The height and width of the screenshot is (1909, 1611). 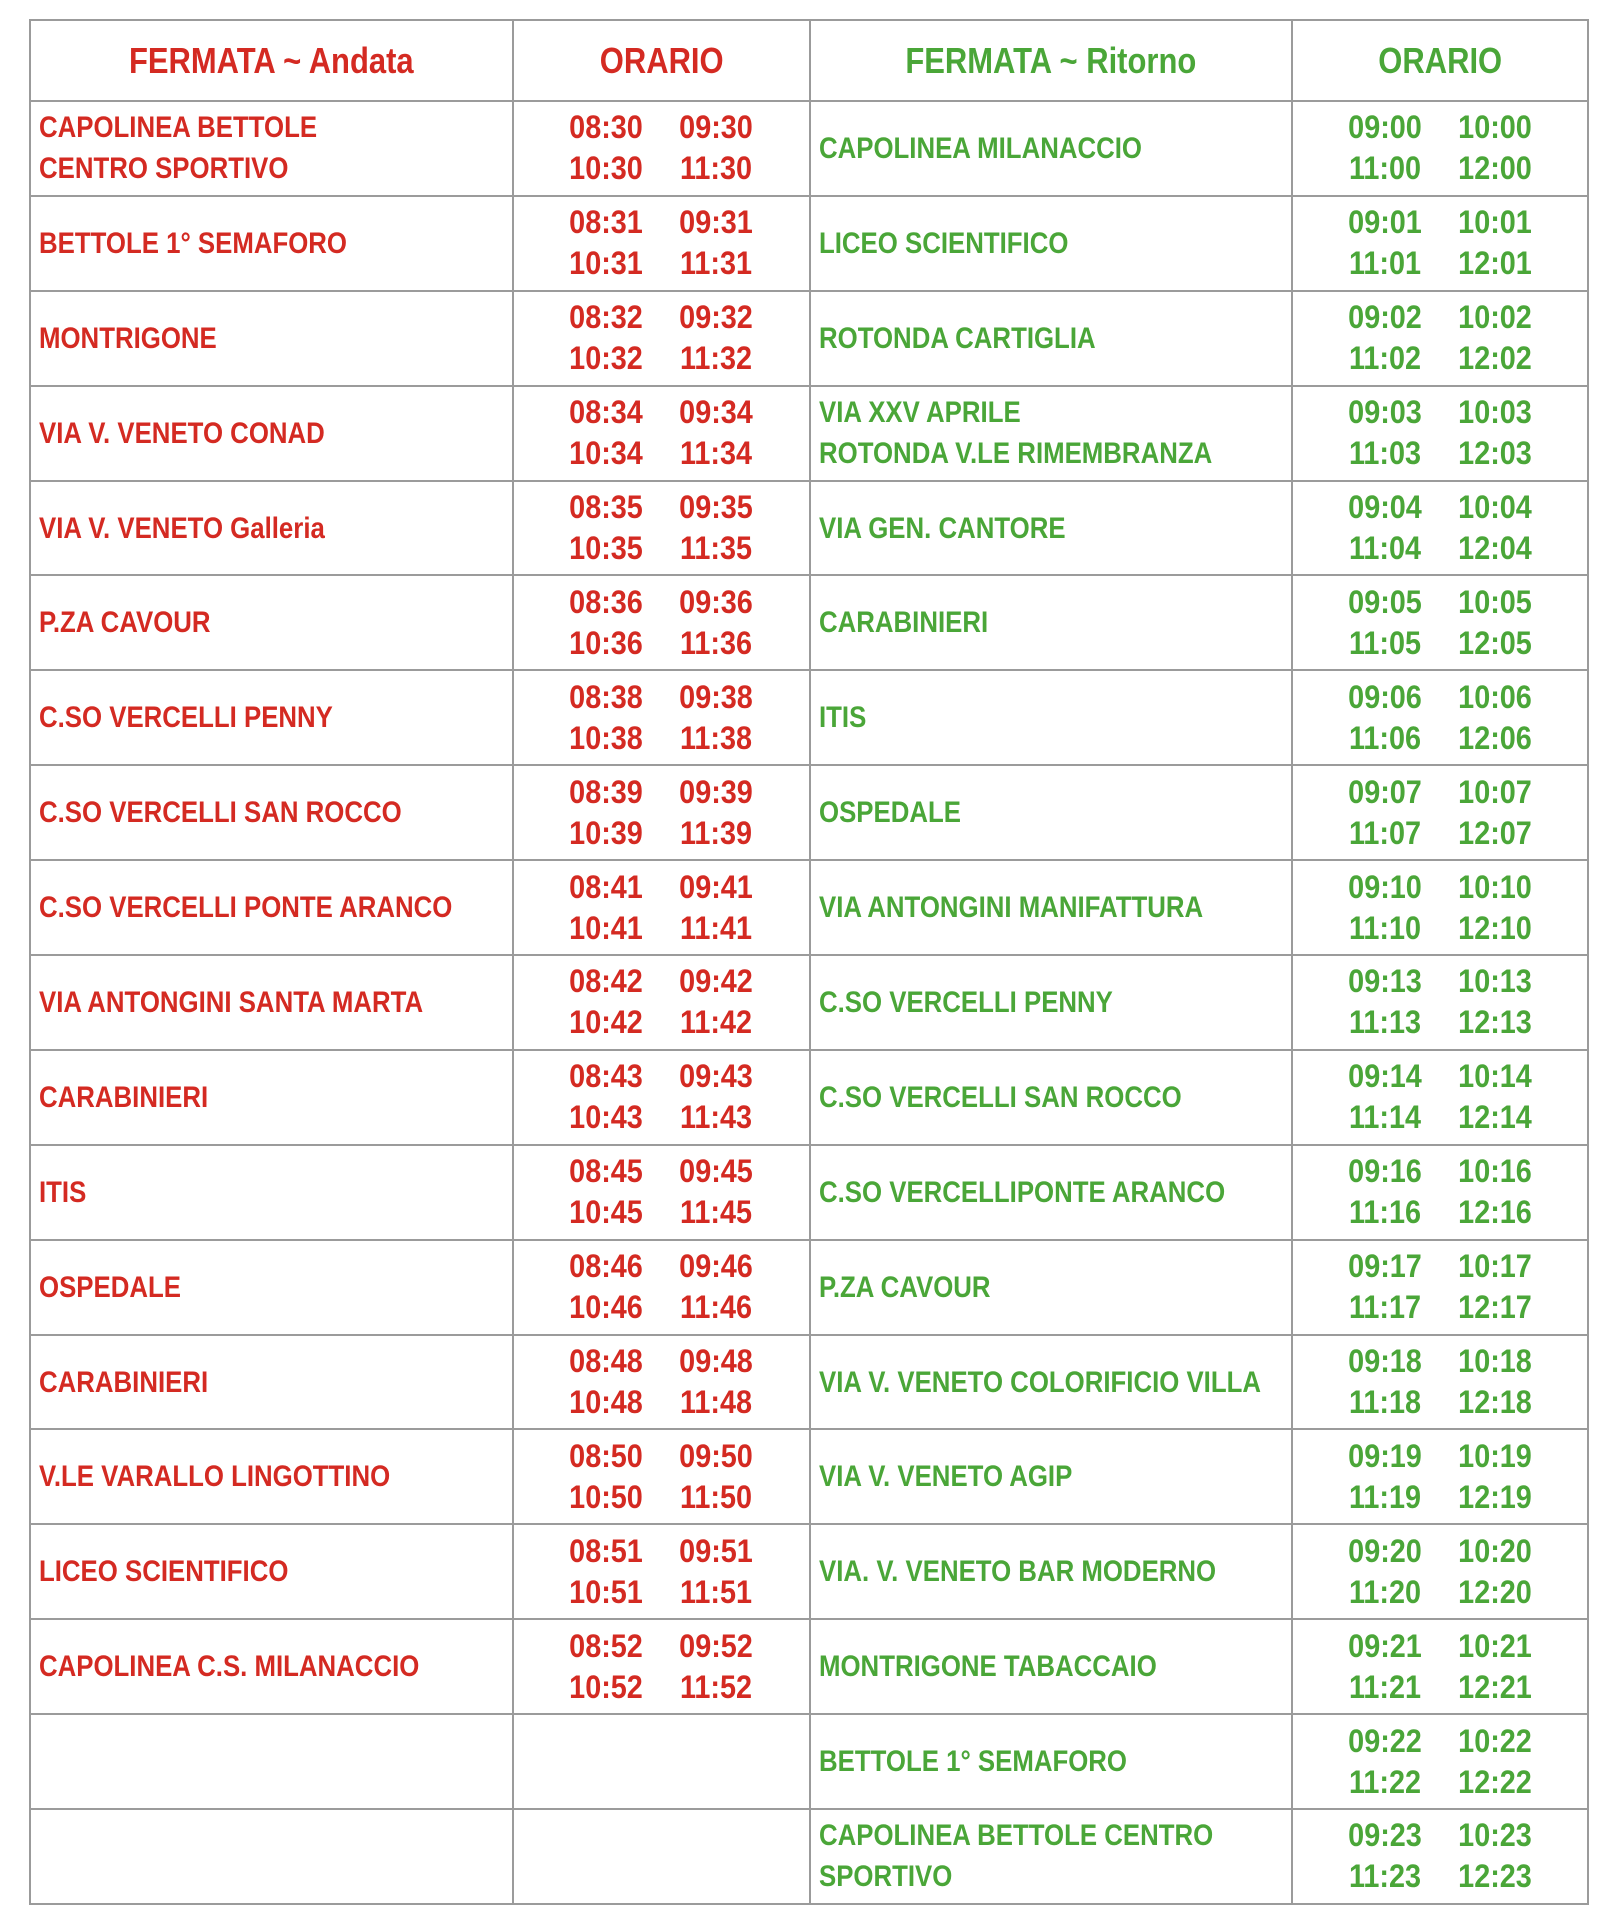 I want to click on departure-time: 11:45, so click(x=716, y=1212).